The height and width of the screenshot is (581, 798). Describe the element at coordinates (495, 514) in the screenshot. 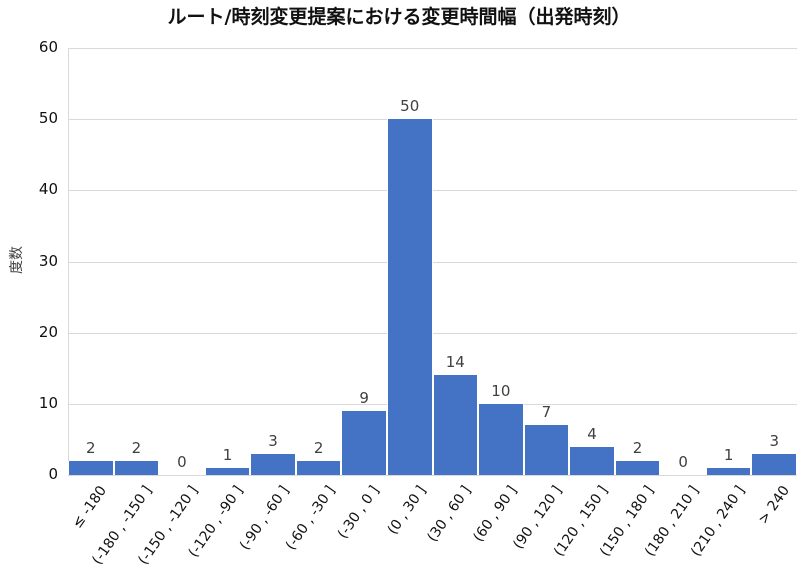

I see `x-tick-label: (60 , 90 ]` at that location.